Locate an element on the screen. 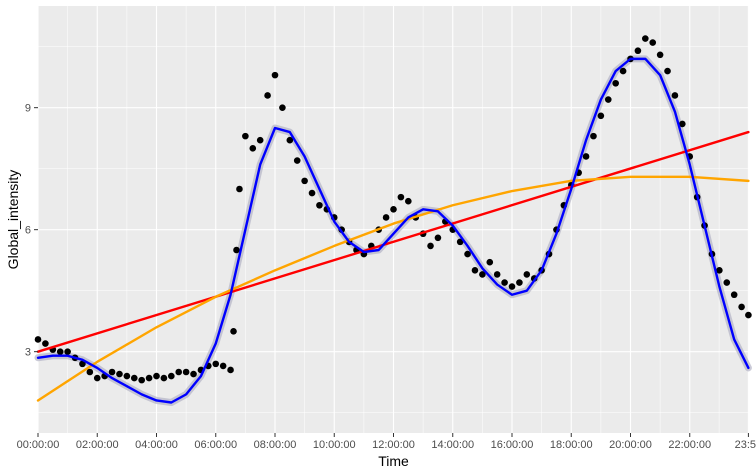 The width and height of the screenshot is (756, 475). y-axis-title: Global_intensity is located at coordinates (13, 220).